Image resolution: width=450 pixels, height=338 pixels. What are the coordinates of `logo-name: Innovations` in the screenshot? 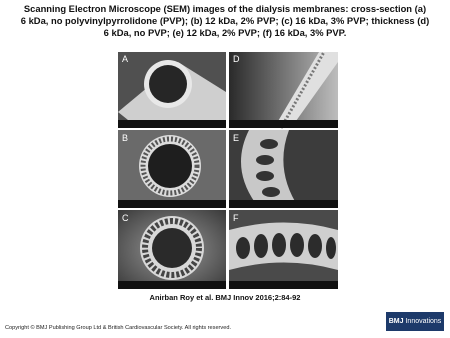 It's located at (423, 321).